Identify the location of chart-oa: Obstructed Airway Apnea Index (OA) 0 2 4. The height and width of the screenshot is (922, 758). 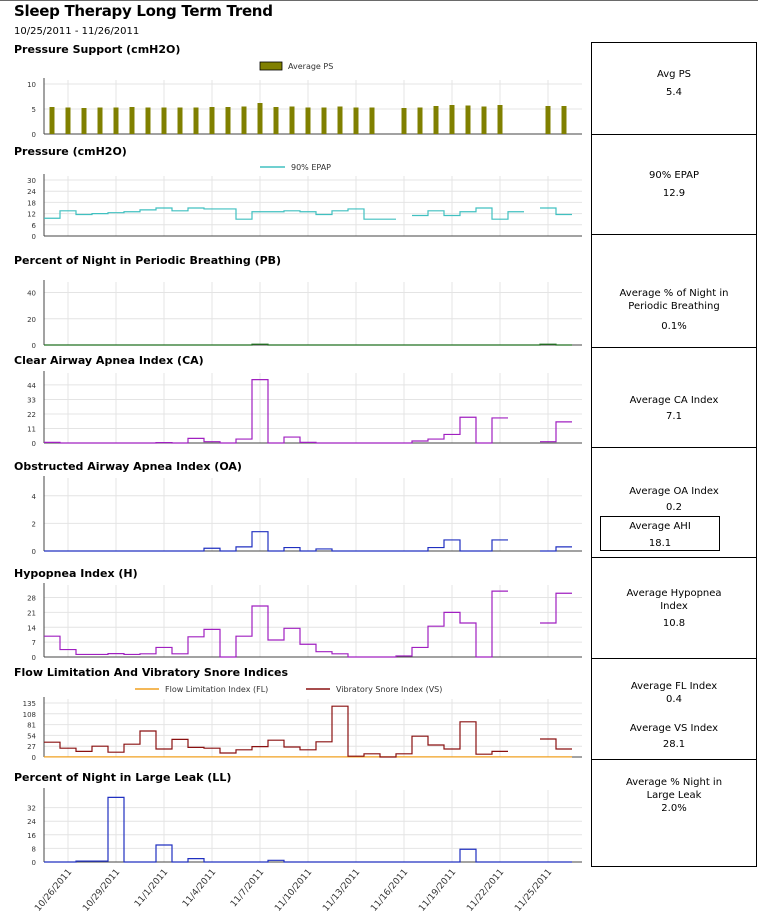
(298, 508).